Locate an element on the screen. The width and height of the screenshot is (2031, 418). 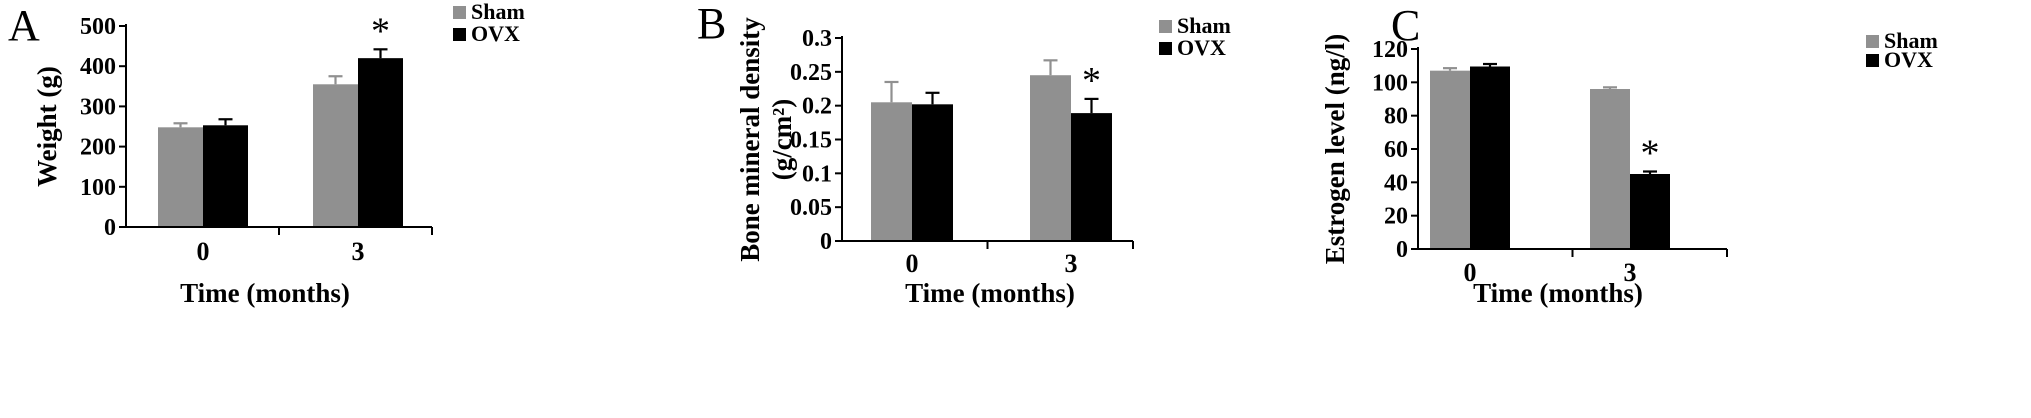
y-tick-label: 60 is located at coordinates (1396, 150).